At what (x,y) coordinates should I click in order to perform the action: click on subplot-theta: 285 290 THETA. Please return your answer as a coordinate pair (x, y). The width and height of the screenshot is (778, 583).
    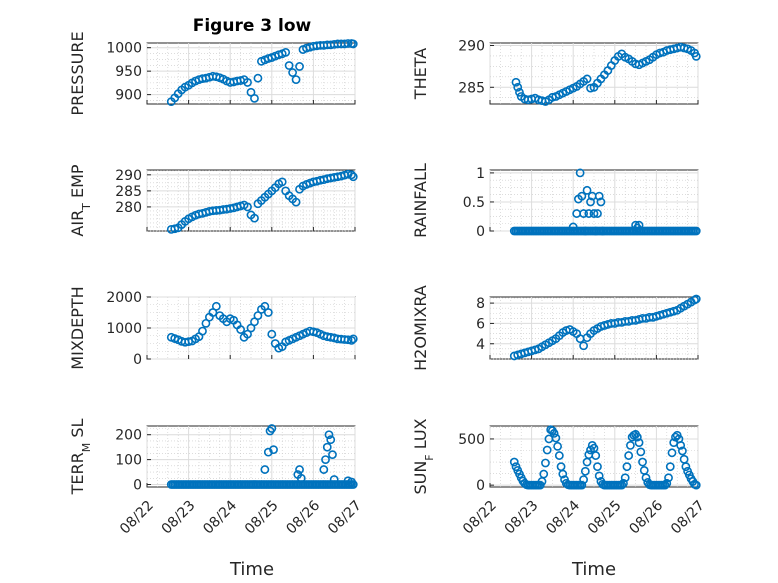
    Looking at the image, I should click on (556, 72).